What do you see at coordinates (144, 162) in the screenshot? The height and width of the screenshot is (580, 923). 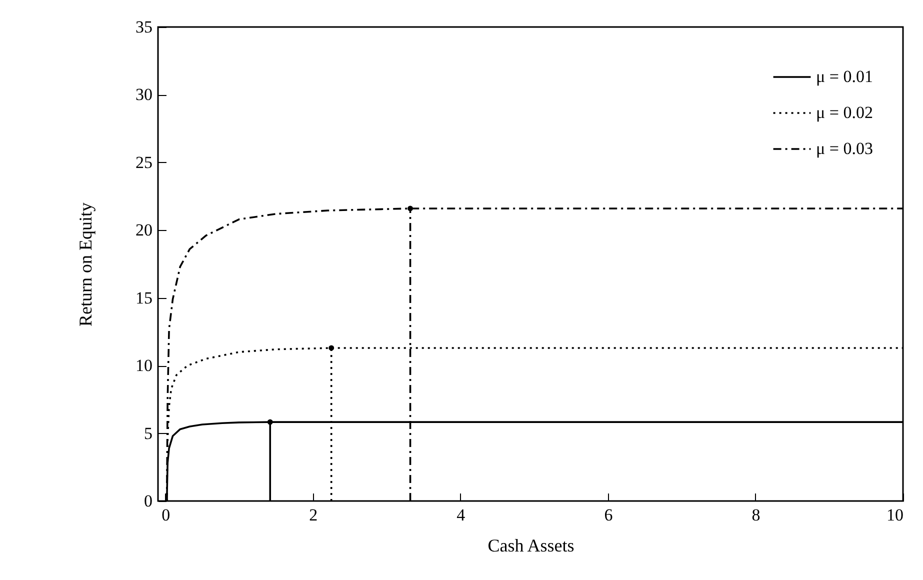 I see `y-tick-label: 25` at bounding box center [144, 162].